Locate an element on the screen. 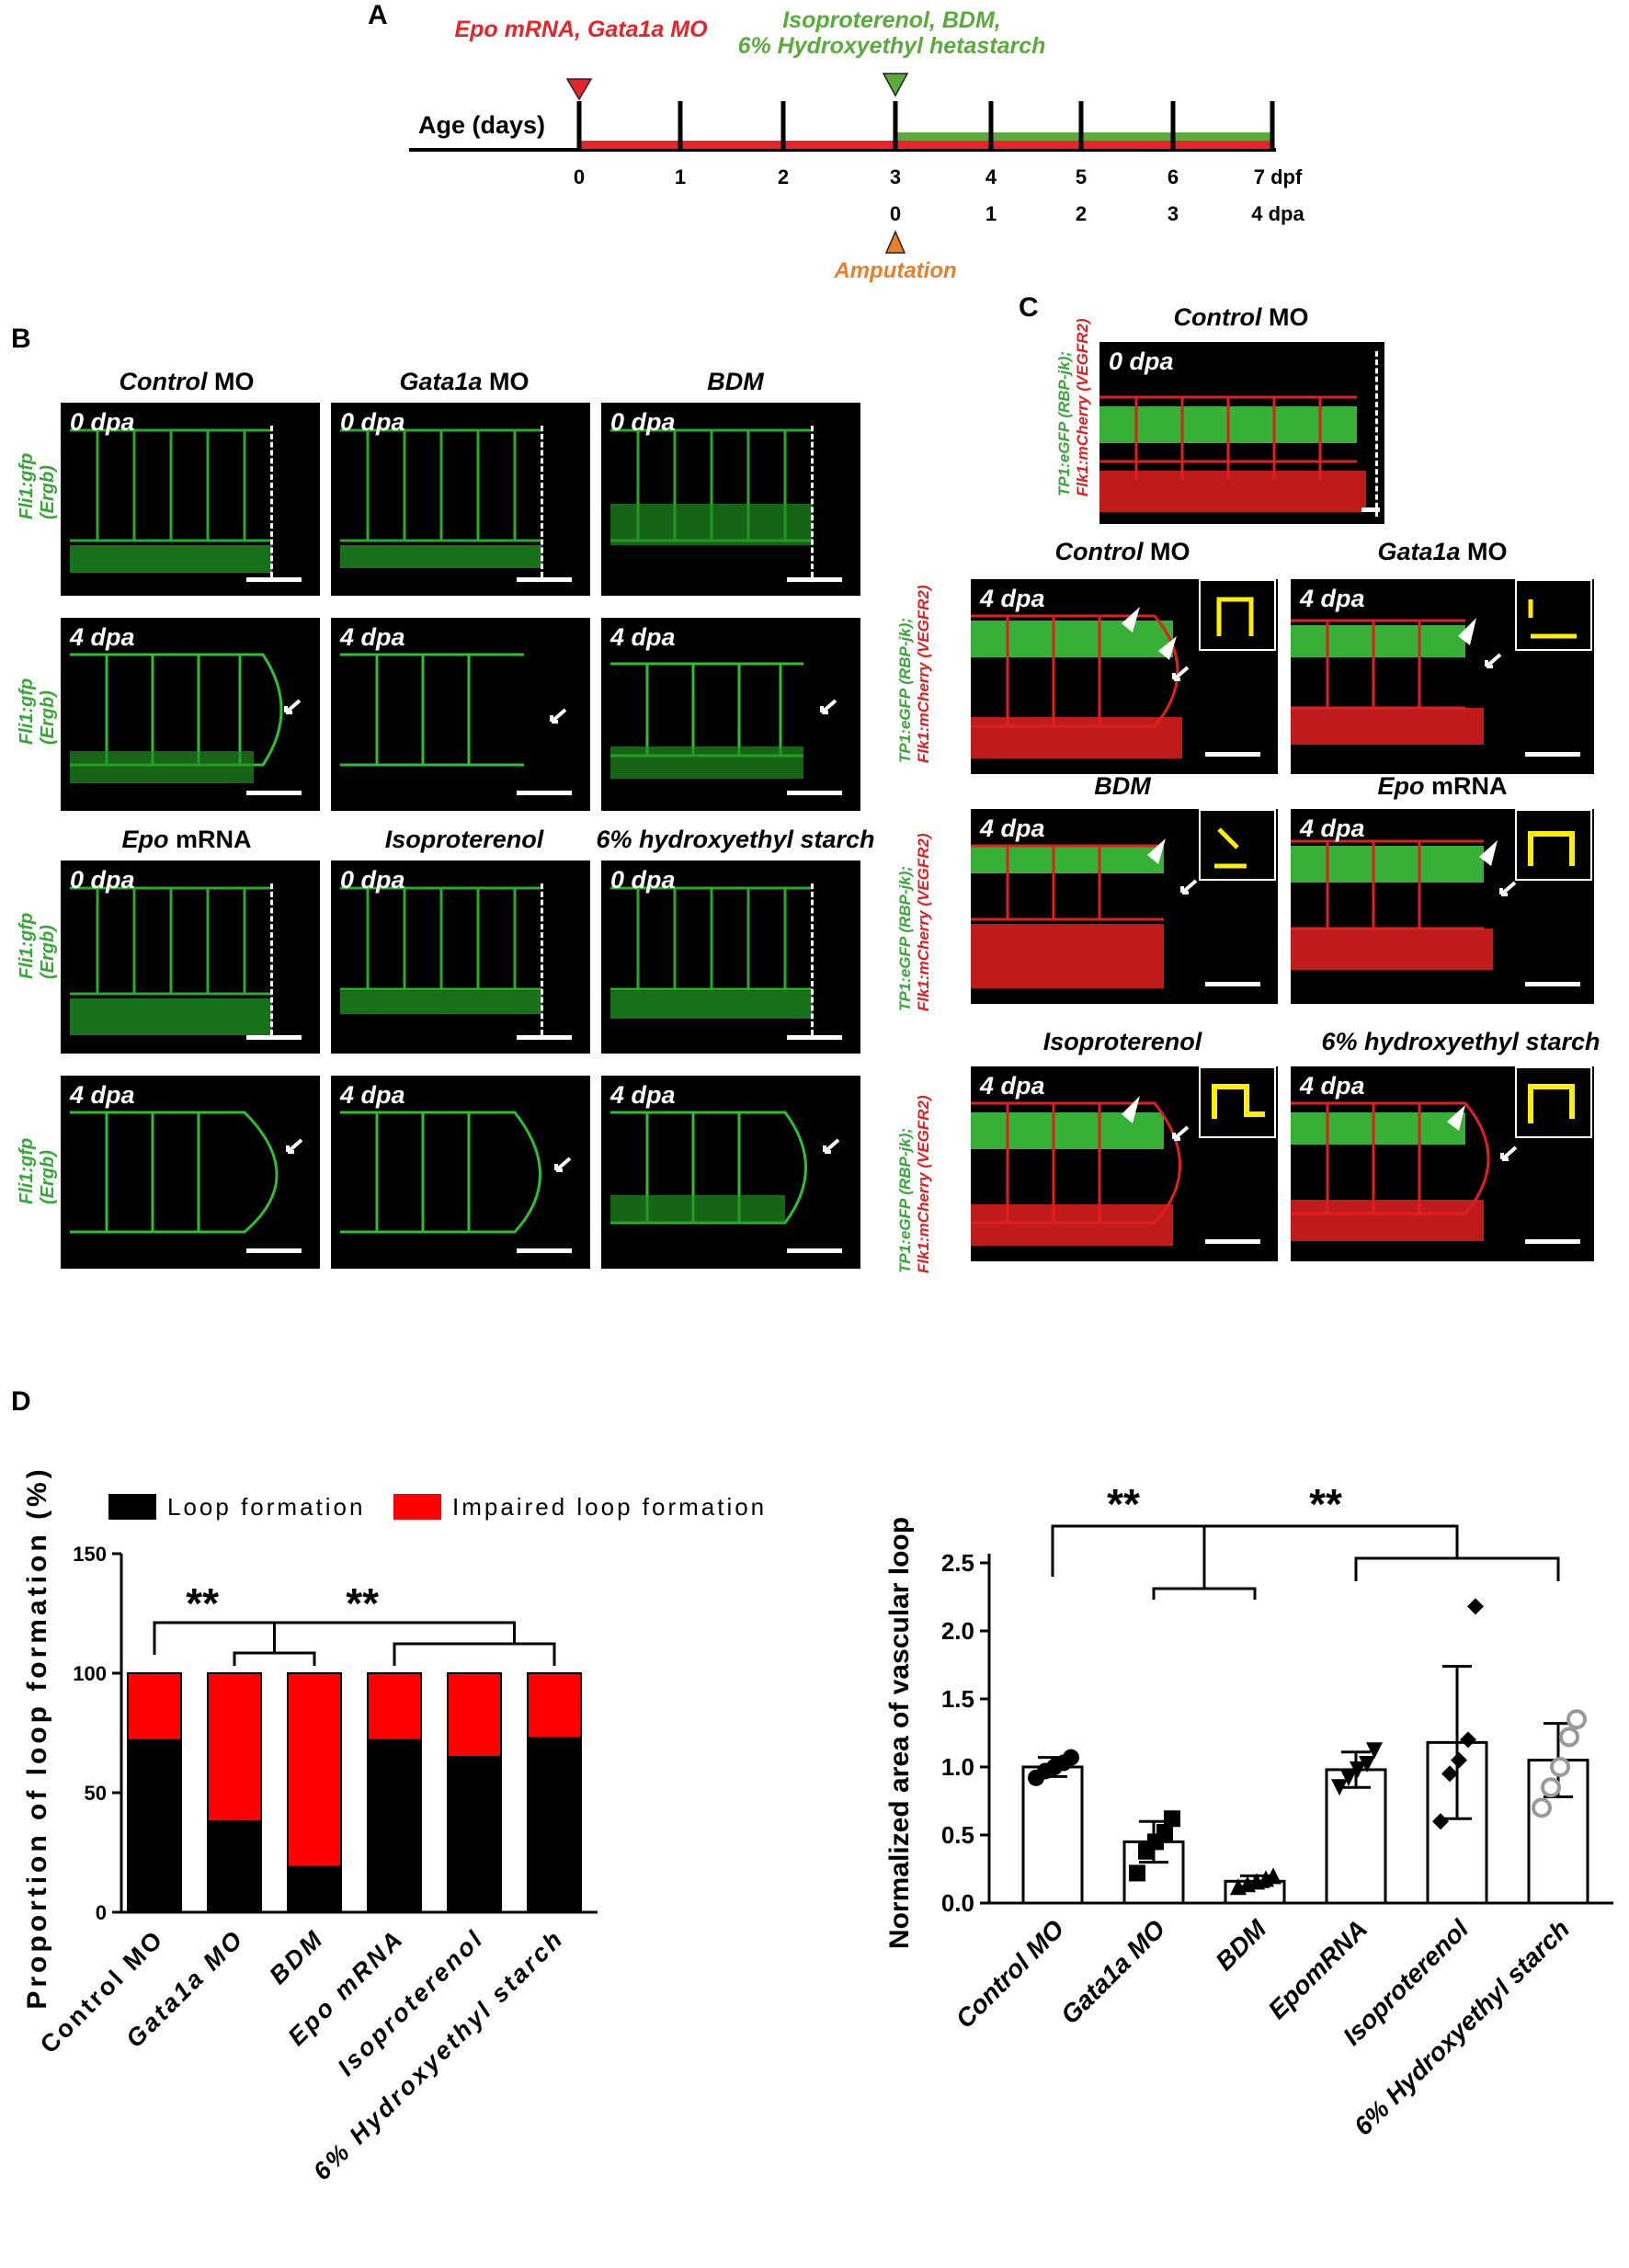 This screenshot has width=1629, height=2268. panel-label-b: B is located at coordinates (21, 339).